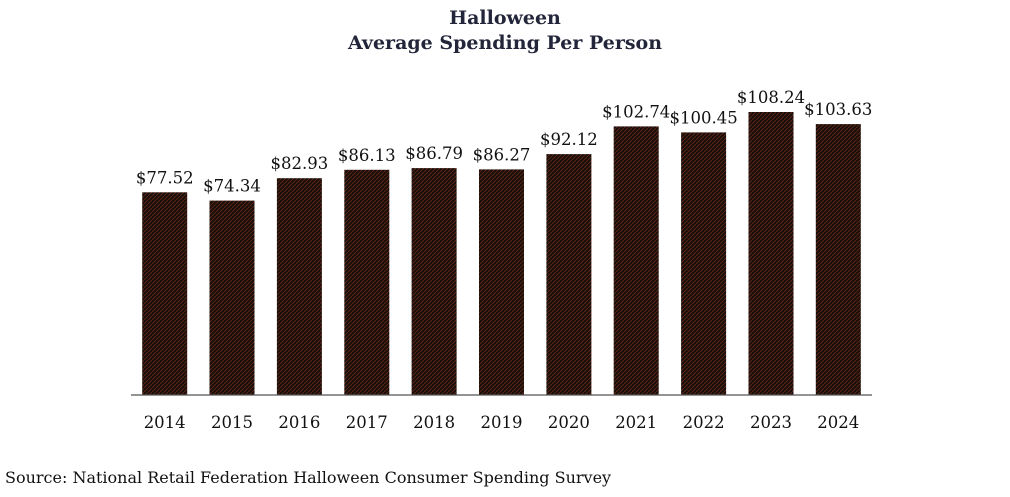 The height and width of the screenshot is (497, 1010). What do you see at coordinates (299, 286) in the screenshot?
I see `bar-2016` at bounding box center [299, 286].